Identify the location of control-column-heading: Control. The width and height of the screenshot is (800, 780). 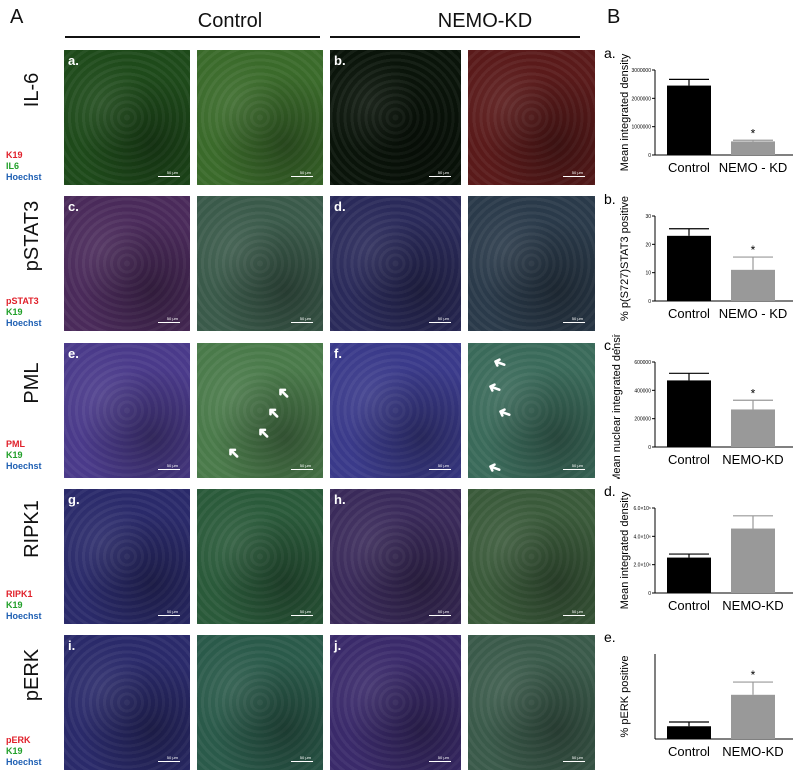
(230, 21).